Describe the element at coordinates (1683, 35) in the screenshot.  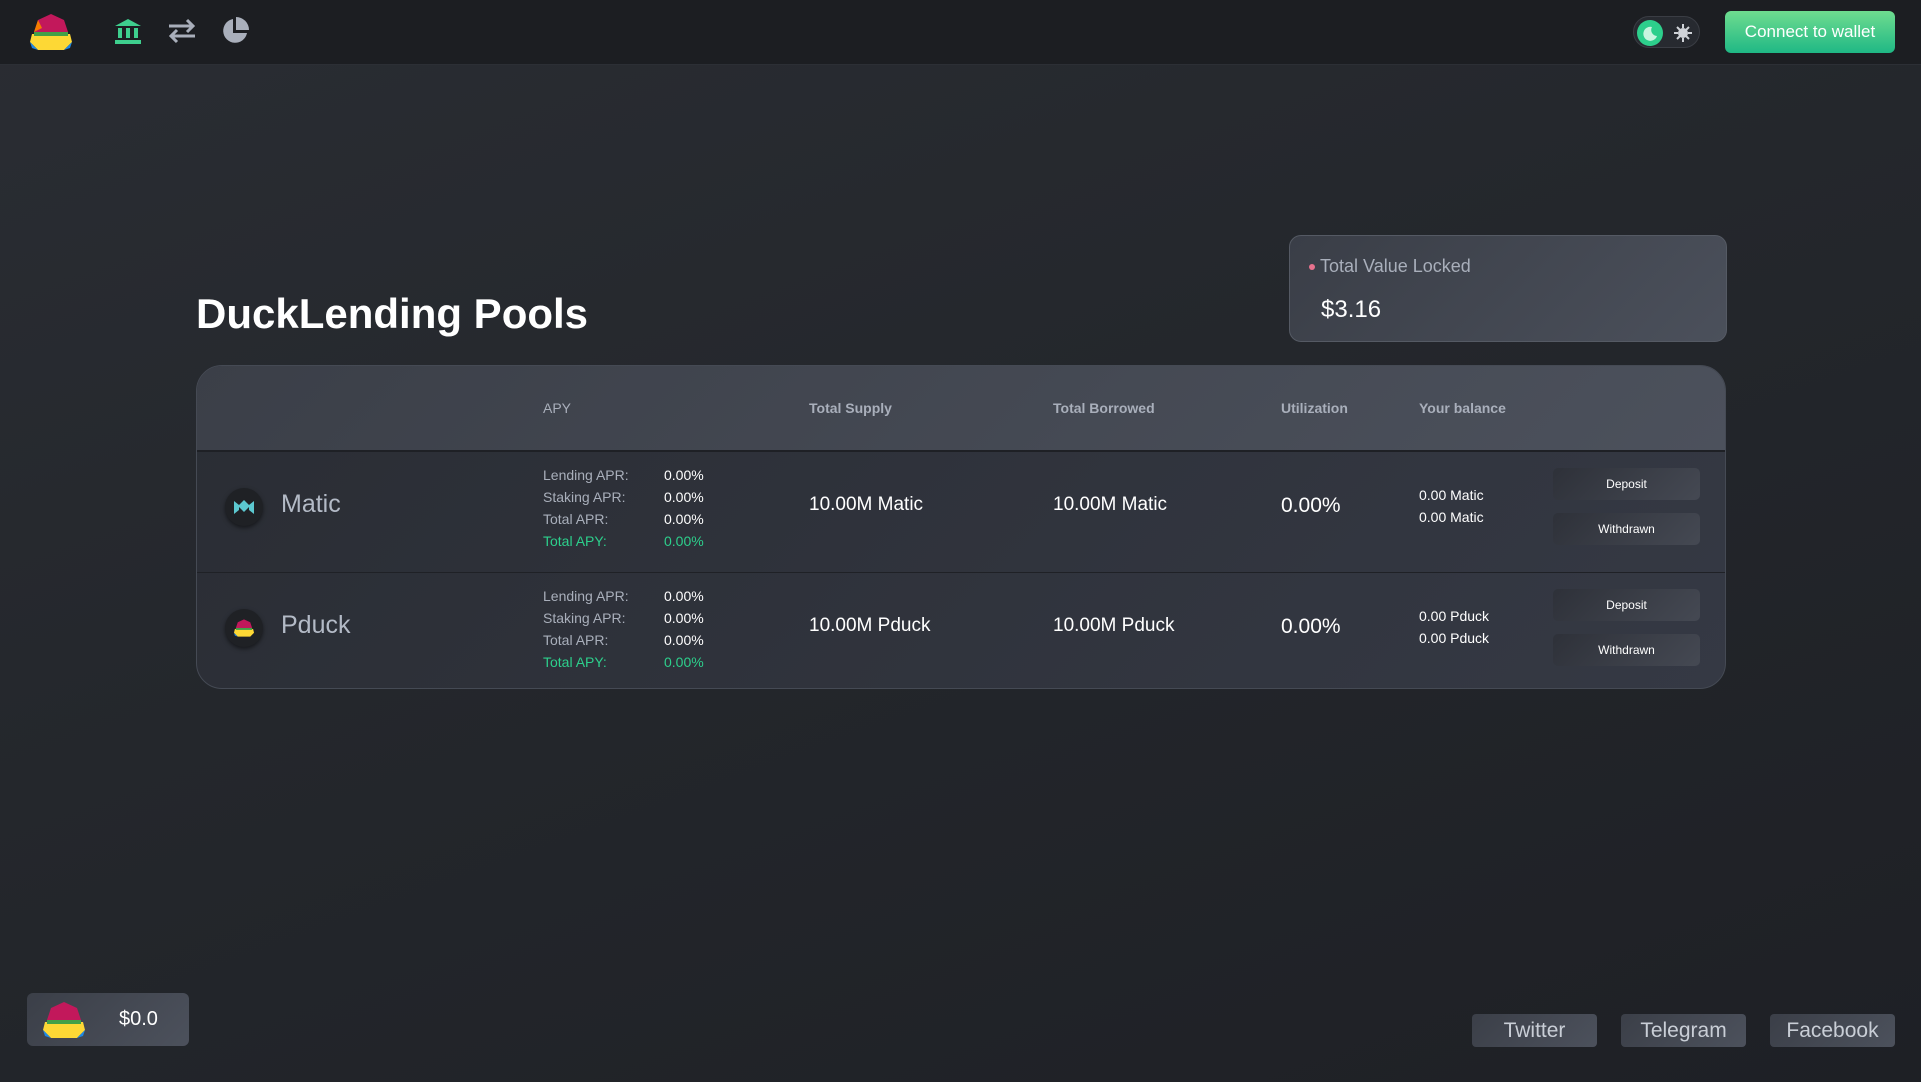
I see `sun-icon` at that location.